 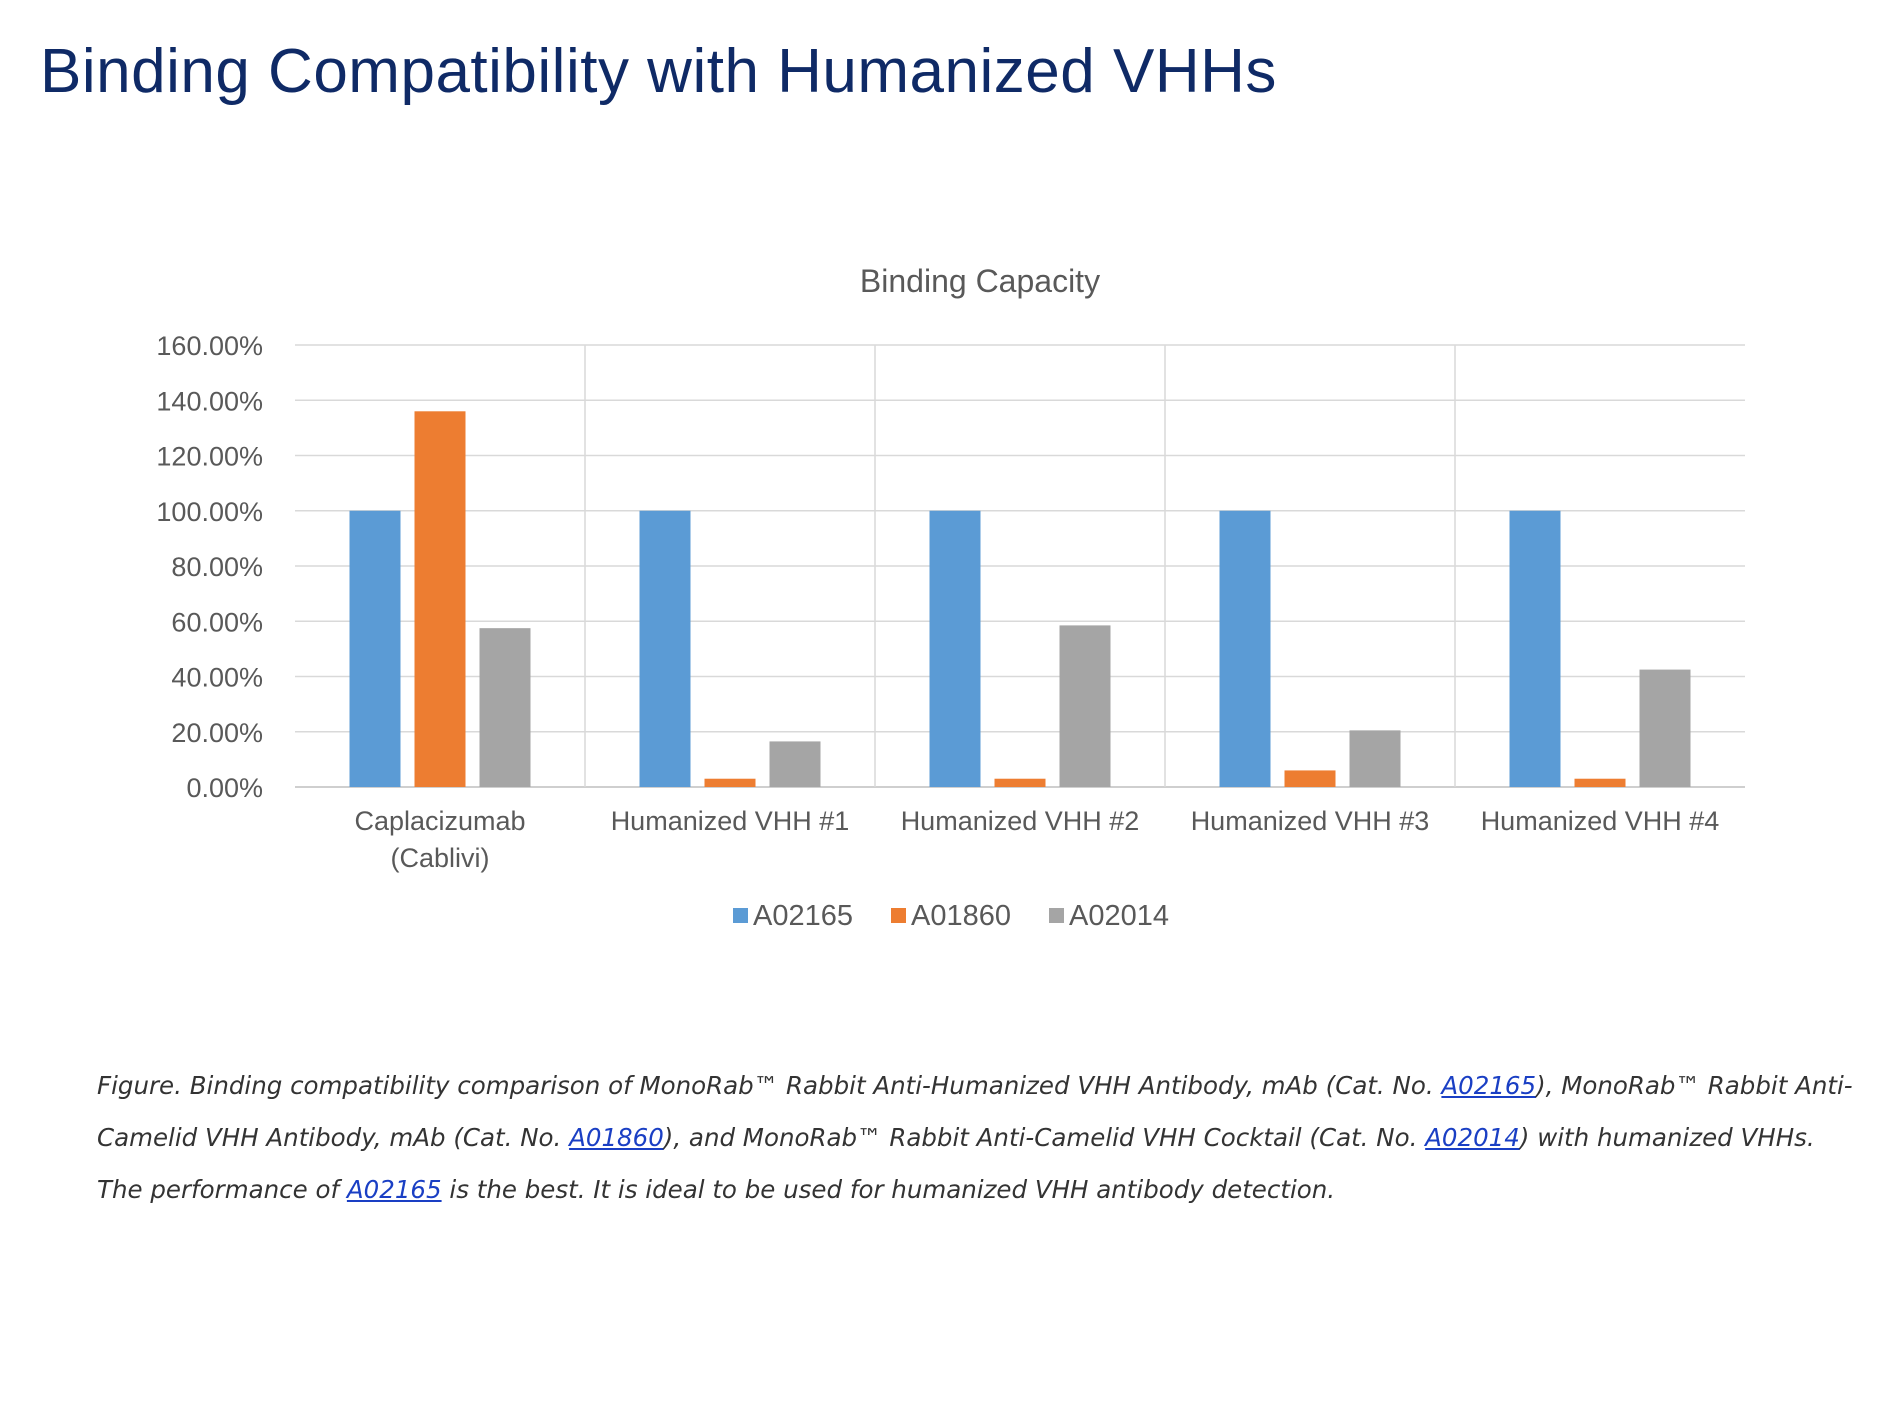 I want to click on y-tick-label: 160.00%, so click(x=209, y=346).